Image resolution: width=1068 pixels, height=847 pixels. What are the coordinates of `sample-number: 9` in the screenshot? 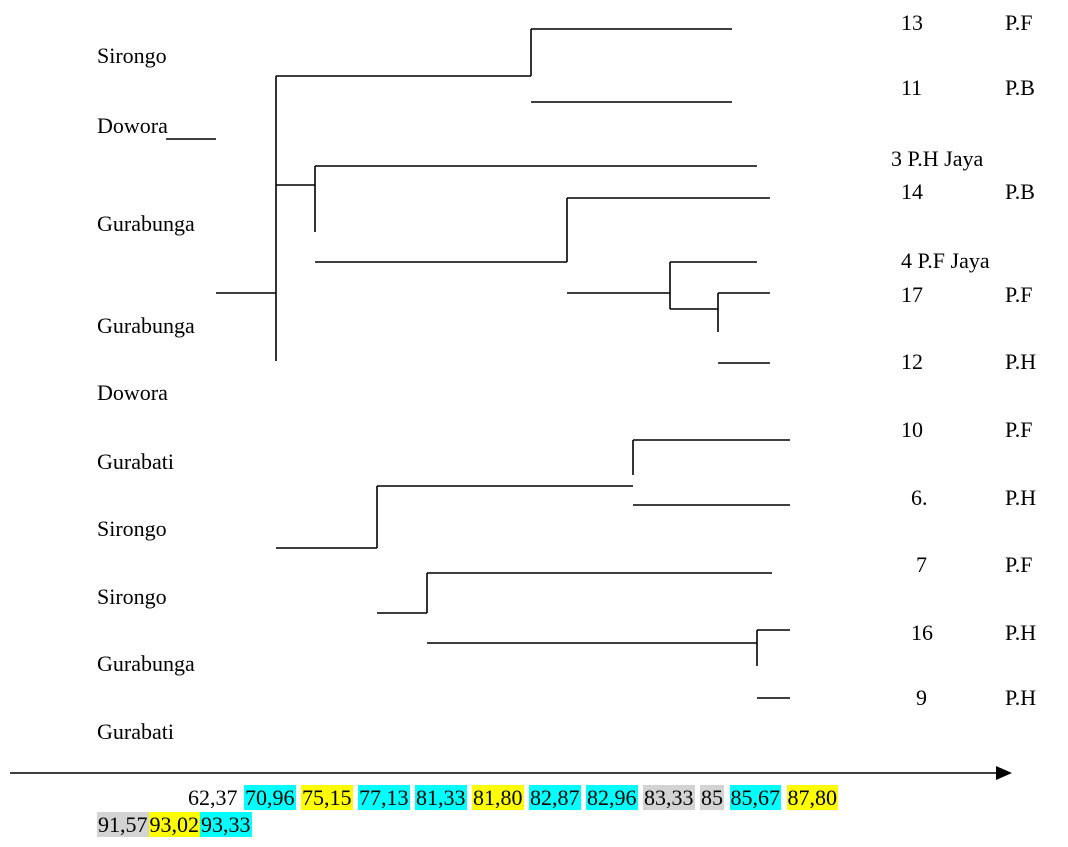 It's located at (921, 697).